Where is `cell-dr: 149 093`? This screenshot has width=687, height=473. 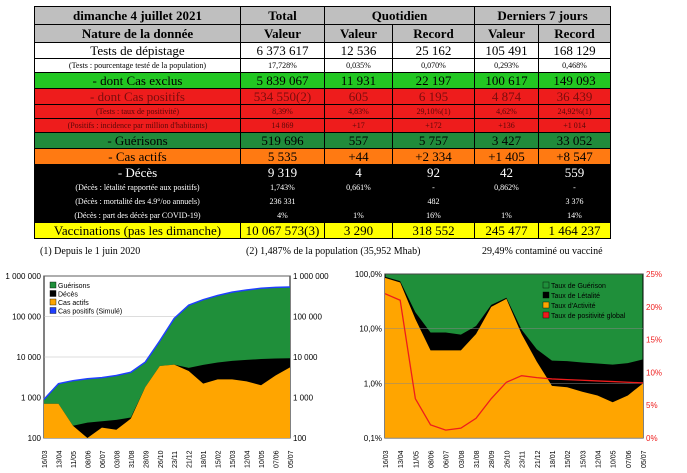 cell-dr: 149 093 is located at coordinates (574, 80).